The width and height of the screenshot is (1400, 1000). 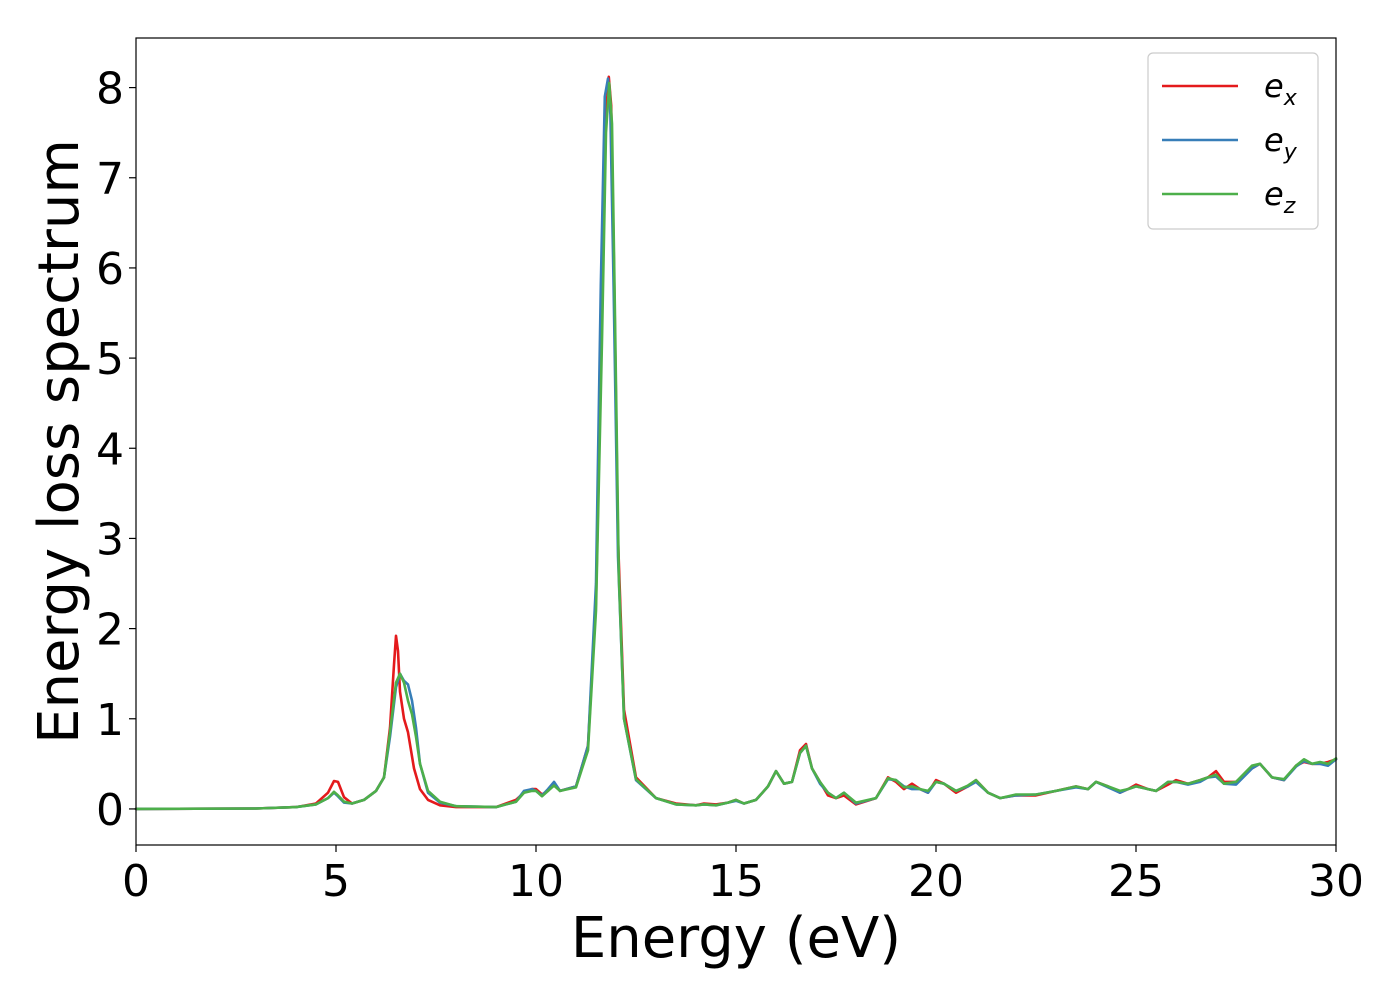 I want to click on y-tick-label: 2, so click(x=110, y=630).